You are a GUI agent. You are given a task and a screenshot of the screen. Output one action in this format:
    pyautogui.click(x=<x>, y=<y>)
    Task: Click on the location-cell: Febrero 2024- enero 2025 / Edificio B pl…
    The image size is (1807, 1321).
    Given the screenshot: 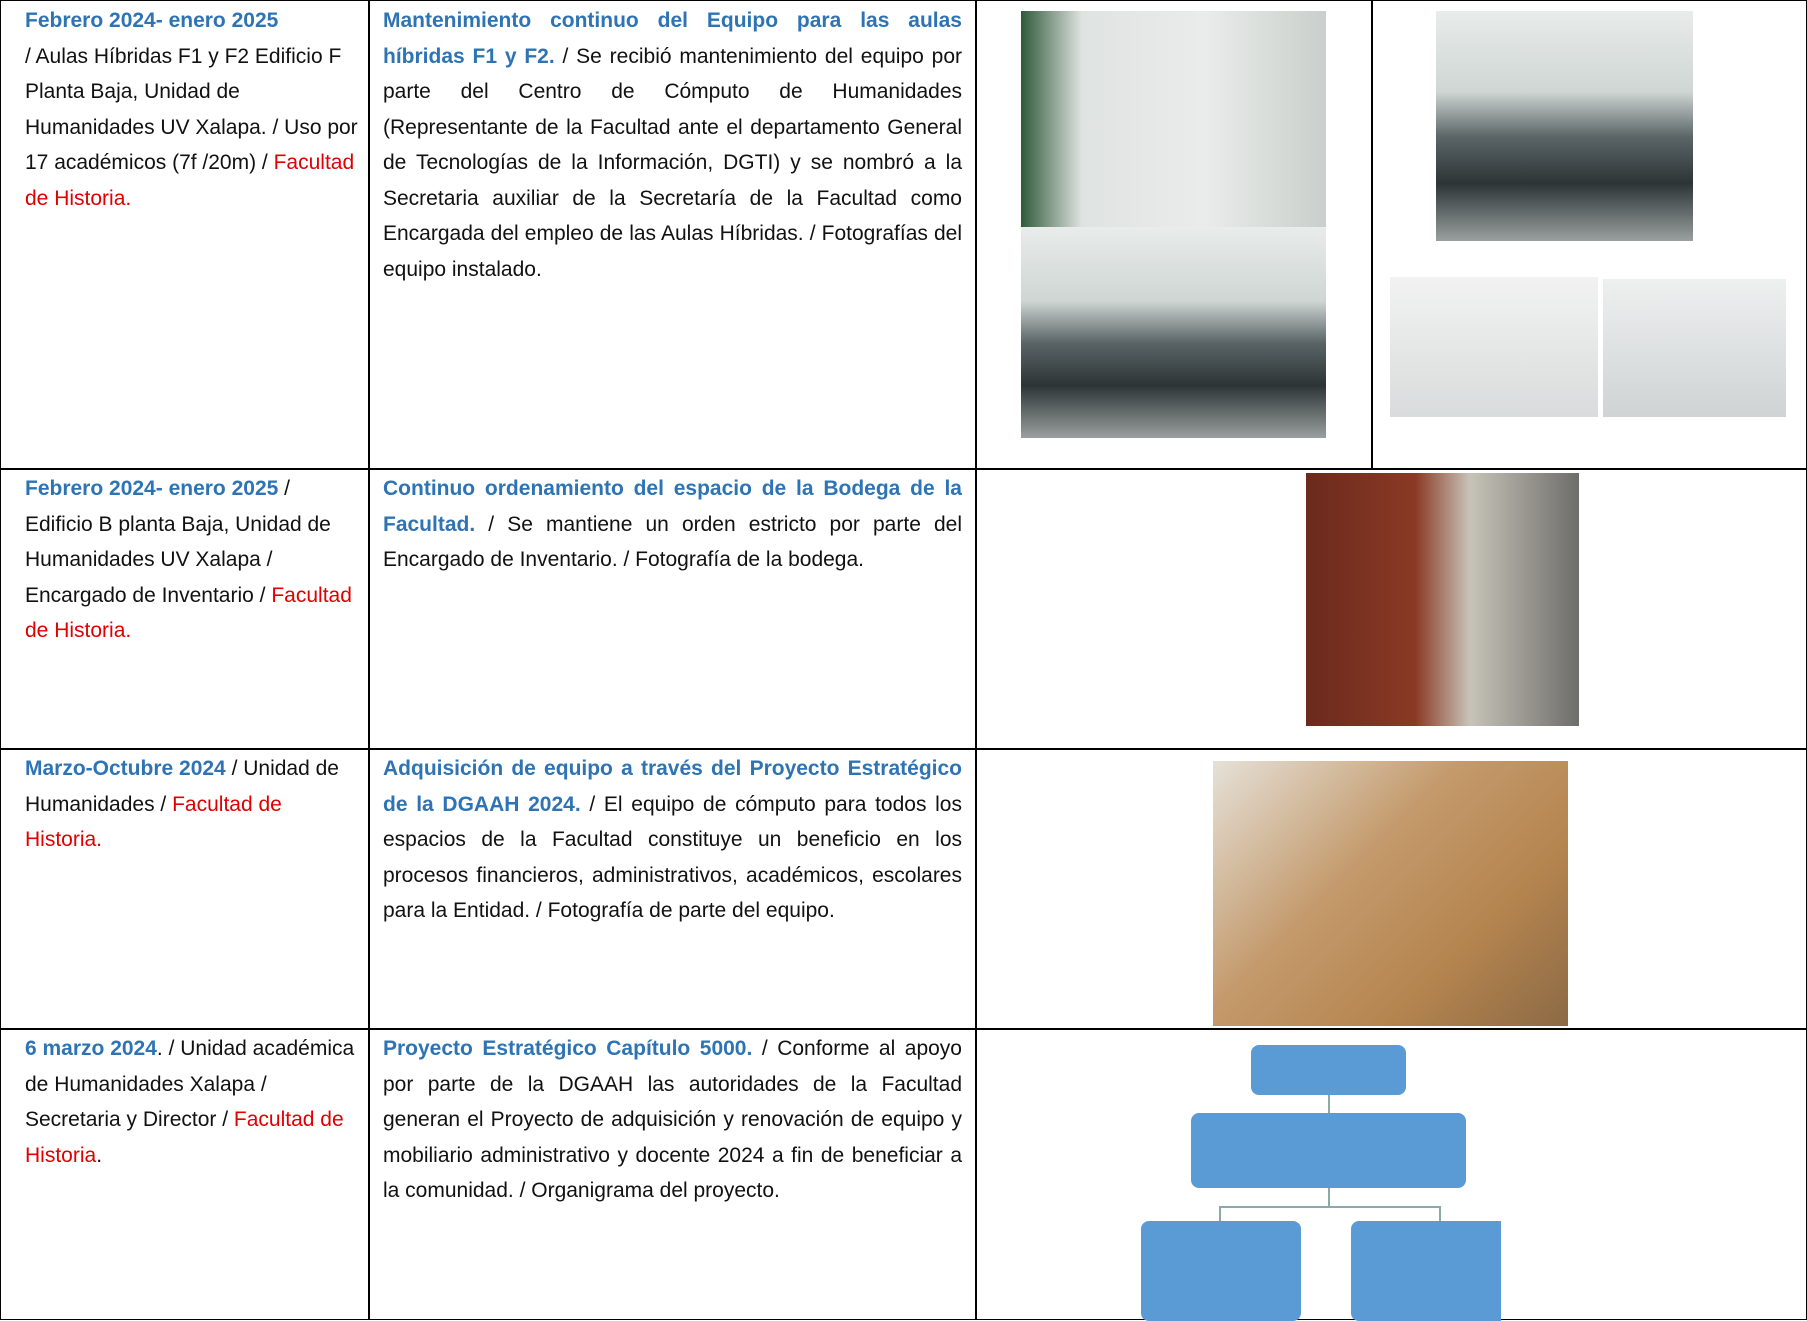 What is the action you would take?
    pyautogui.click(x=185, y=609)
    